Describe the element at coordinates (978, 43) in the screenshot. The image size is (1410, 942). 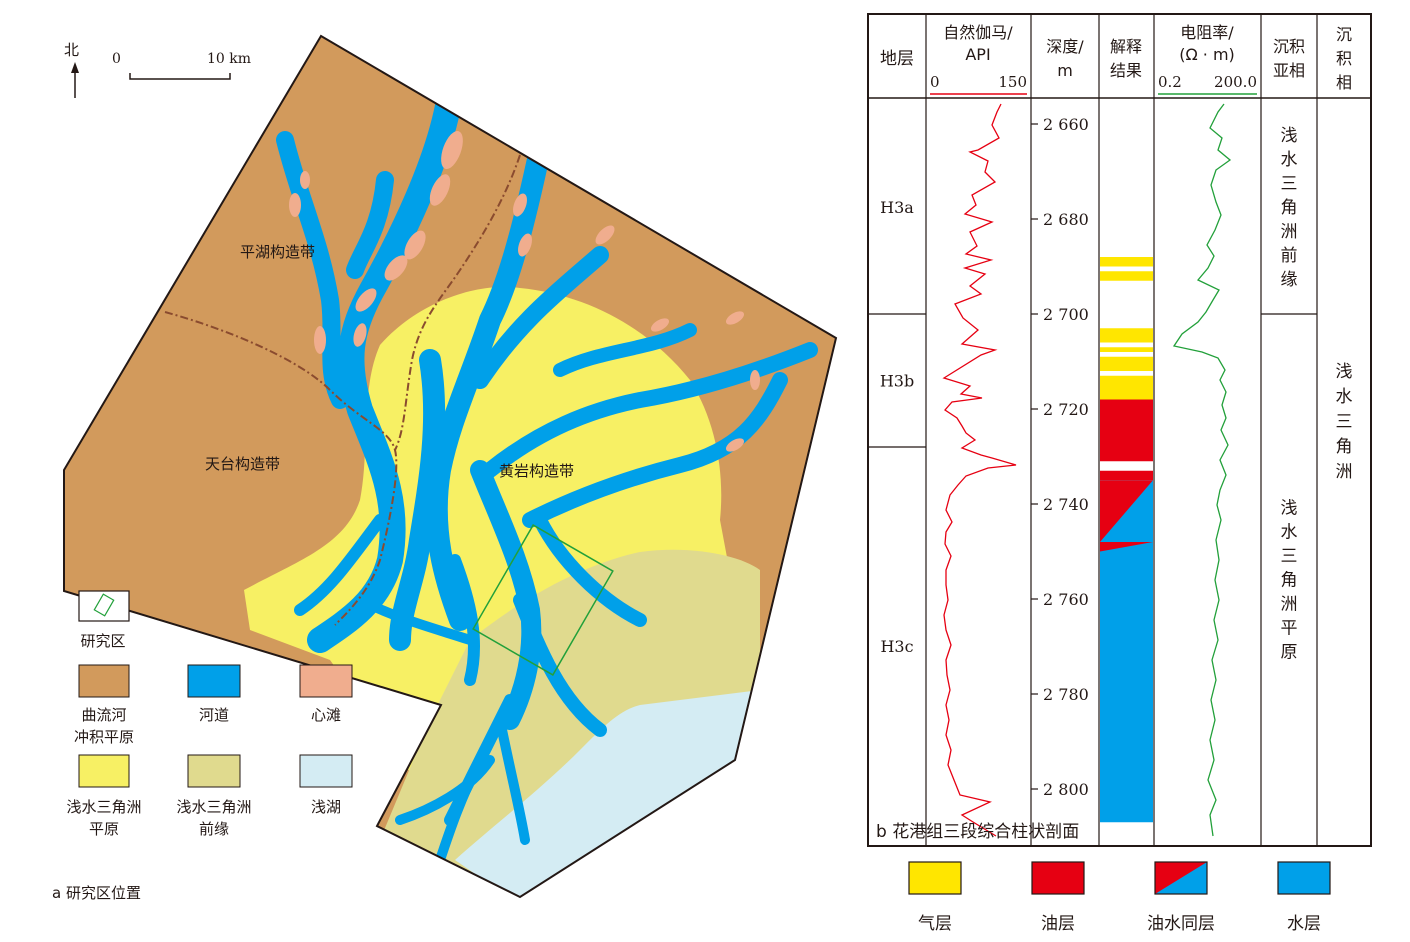
I see `header-gamma: 自然伽马/API` at that location.